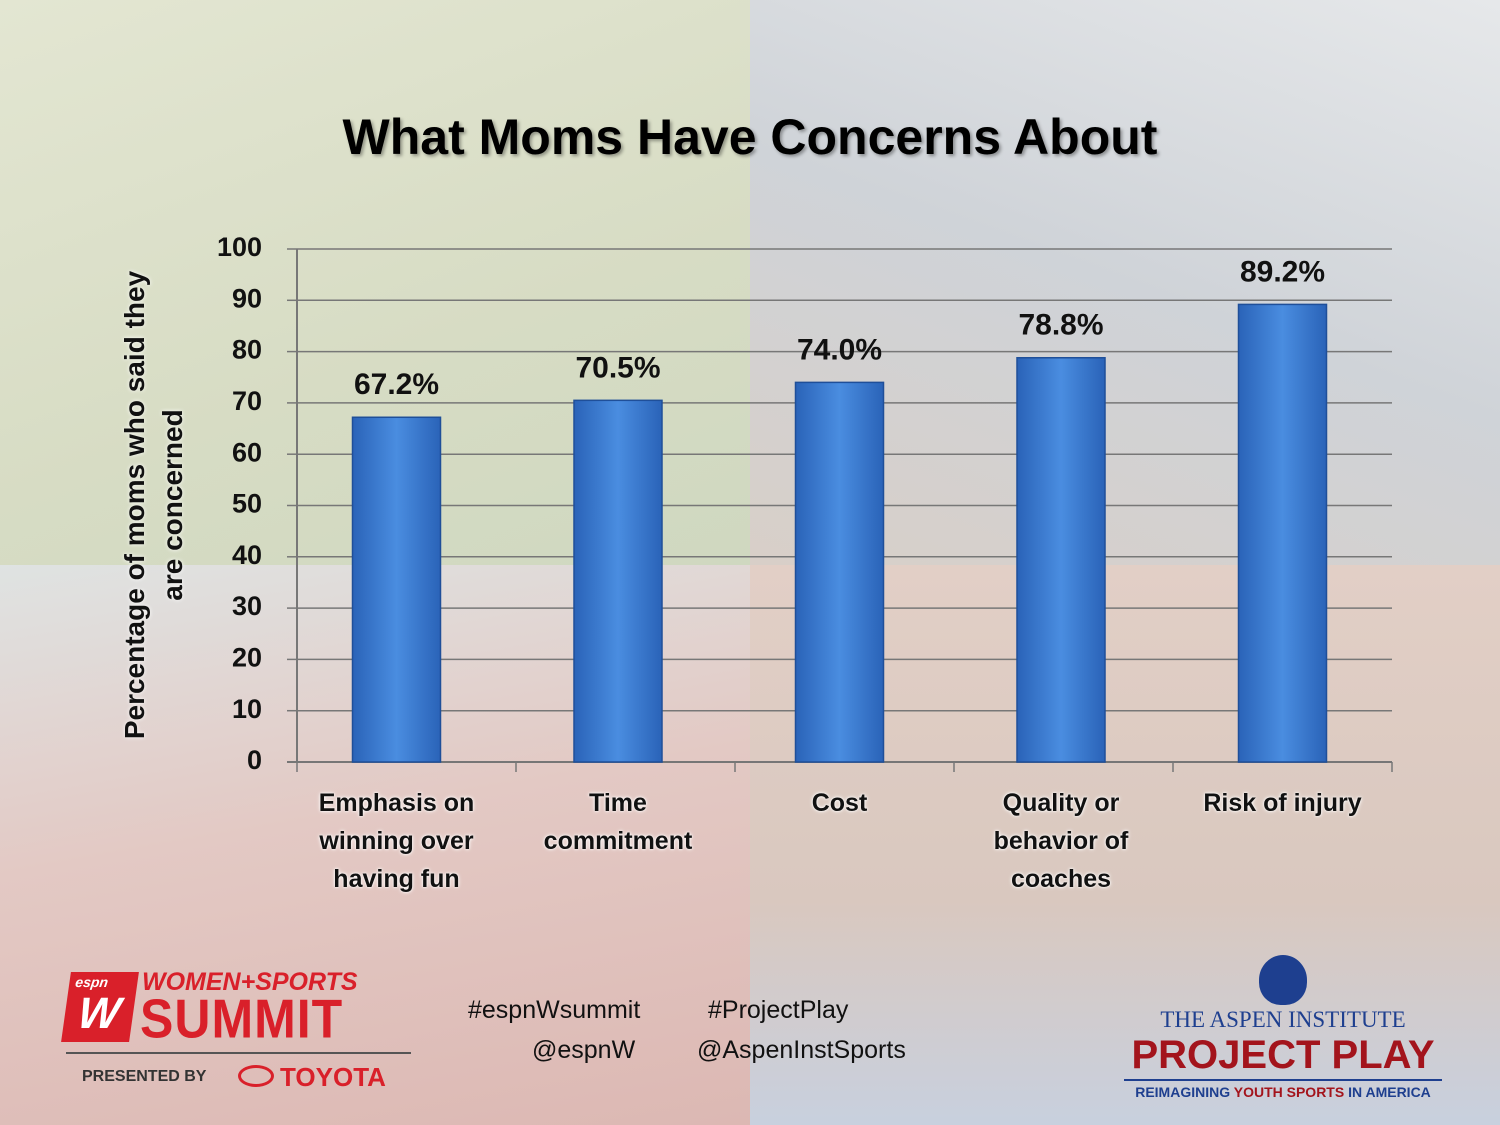 The height and width of the screenshot is (1125, 1500). Describe the element at coordinates (750, 137) in the screenshot. I see `chart-title: What Moms Have Concerns About` at that location.